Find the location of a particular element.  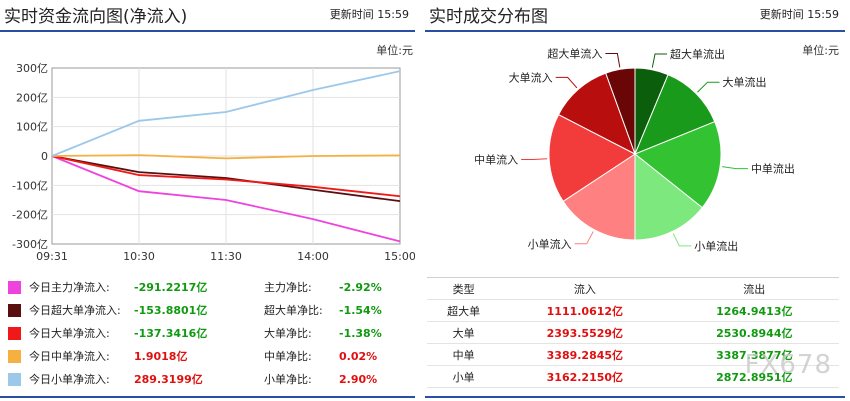

dist-header: 实时成交分布图 更新时间 15:59 is located at coordinates (635, 16).